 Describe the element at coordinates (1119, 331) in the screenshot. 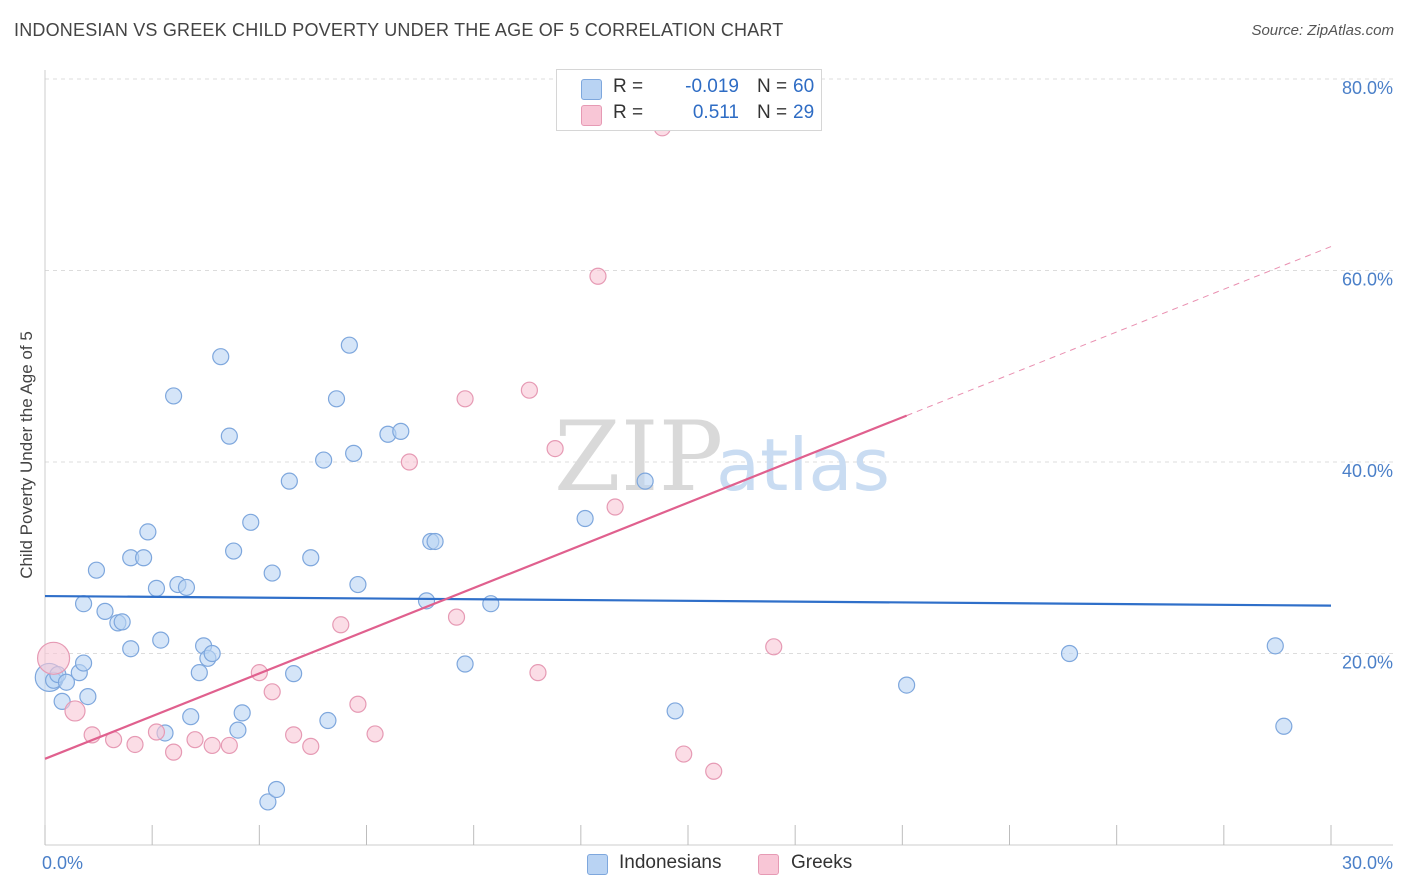

I see `greeks-trend-line-extension` at that location.